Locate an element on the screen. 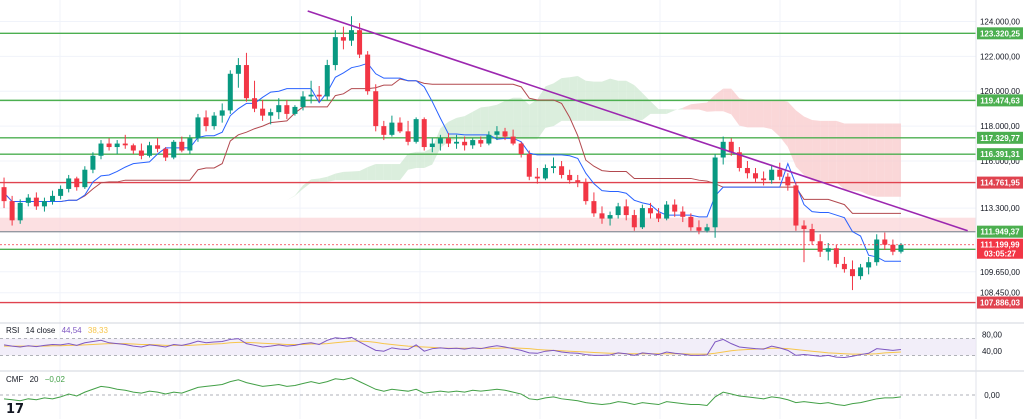 This screenshot has width=1024, height=419. tradingview-logo: 17 is located at coordinates (15, 409).